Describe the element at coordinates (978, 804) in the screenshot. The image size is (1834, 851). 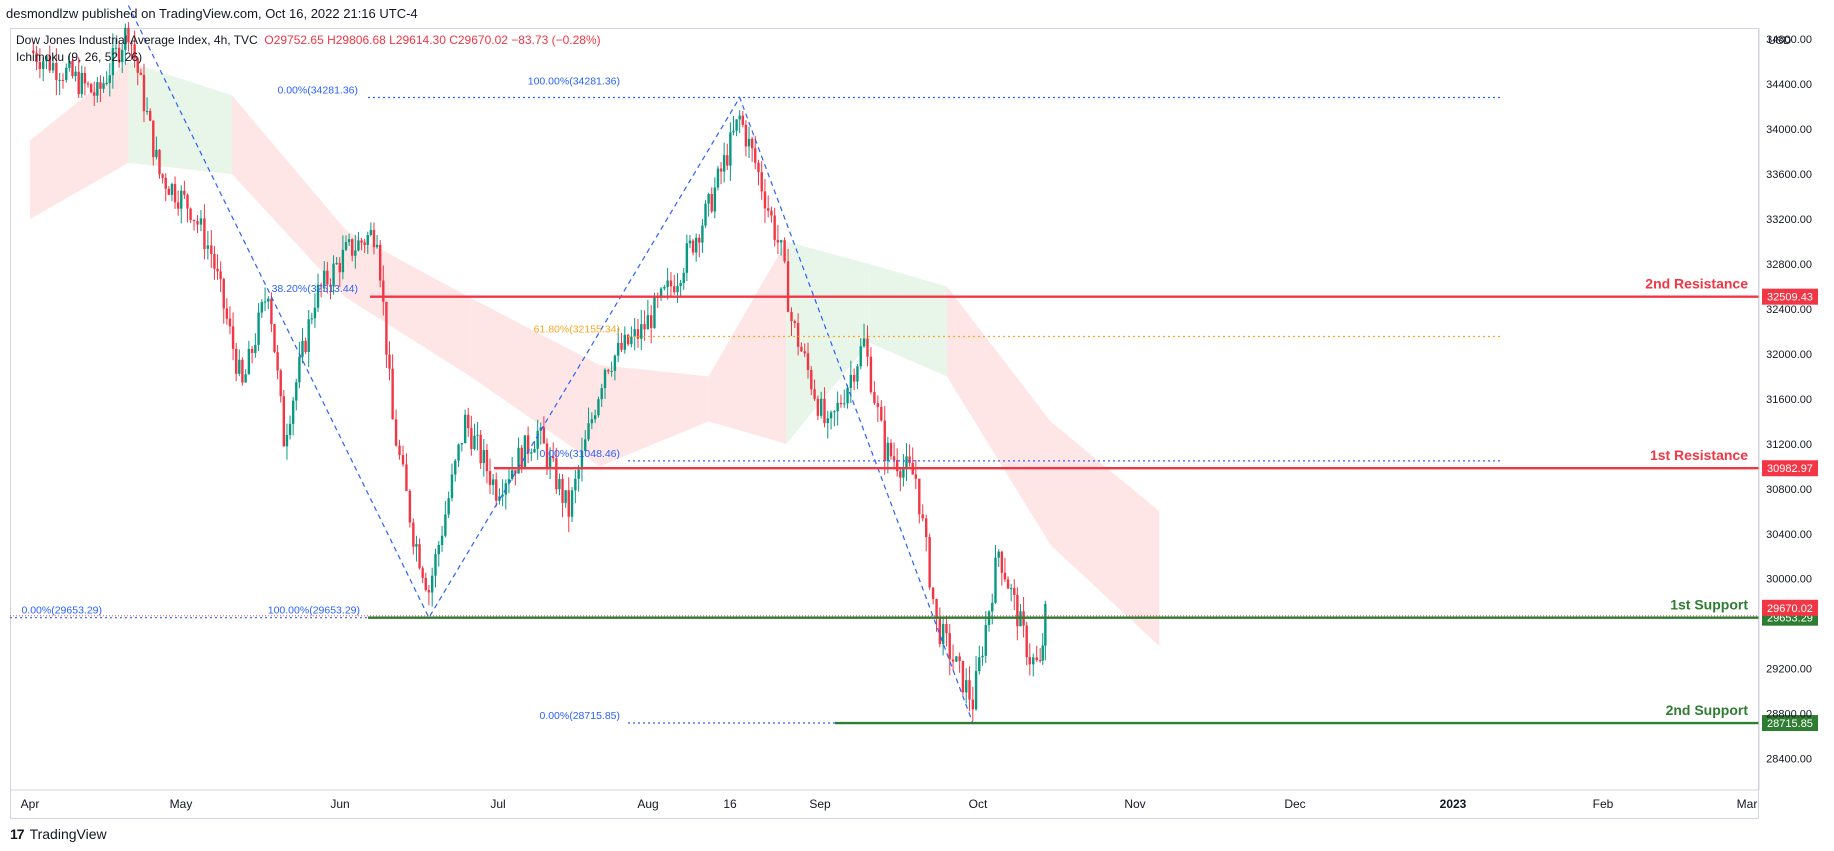
I see `x-tick-label: Oct` at that location.